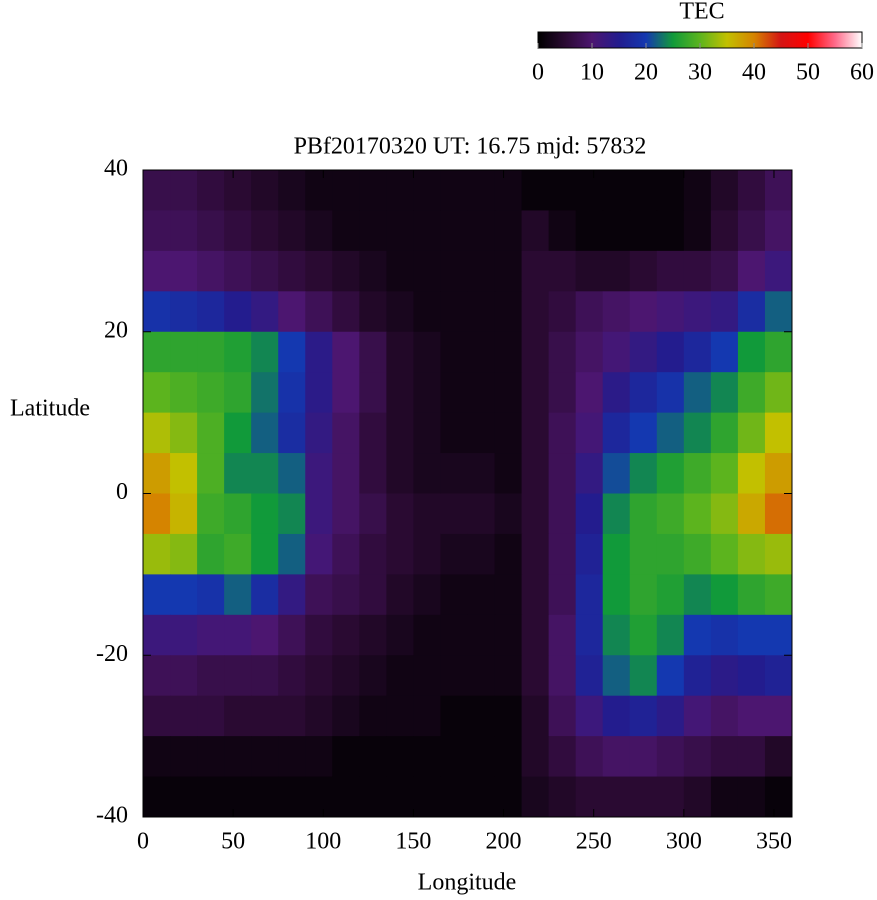 The width and height of the screenshot is (877, 900). I want to click on y-tick-label: 20, so click(116, 330).